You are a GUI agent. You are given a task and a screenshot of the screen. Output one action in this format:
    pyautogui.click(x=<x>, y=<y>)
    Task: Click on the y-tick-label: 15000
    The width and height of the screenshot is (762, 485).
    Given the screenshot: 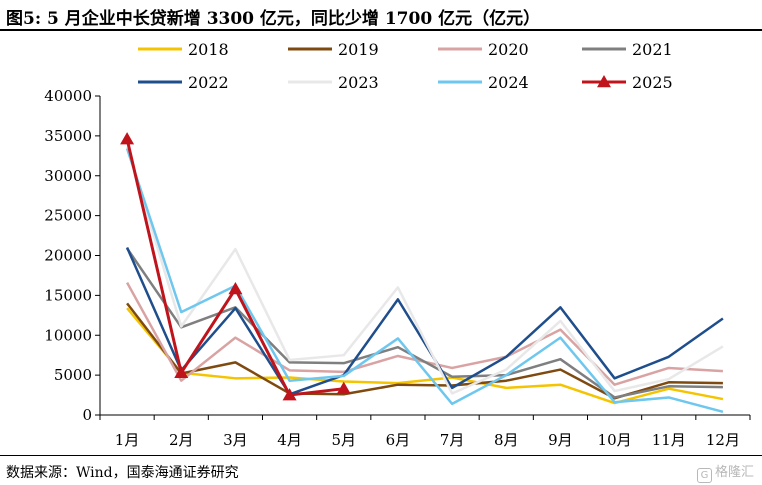 What is the action you would take?
    pyautogui.click(x=68, y=295)
    